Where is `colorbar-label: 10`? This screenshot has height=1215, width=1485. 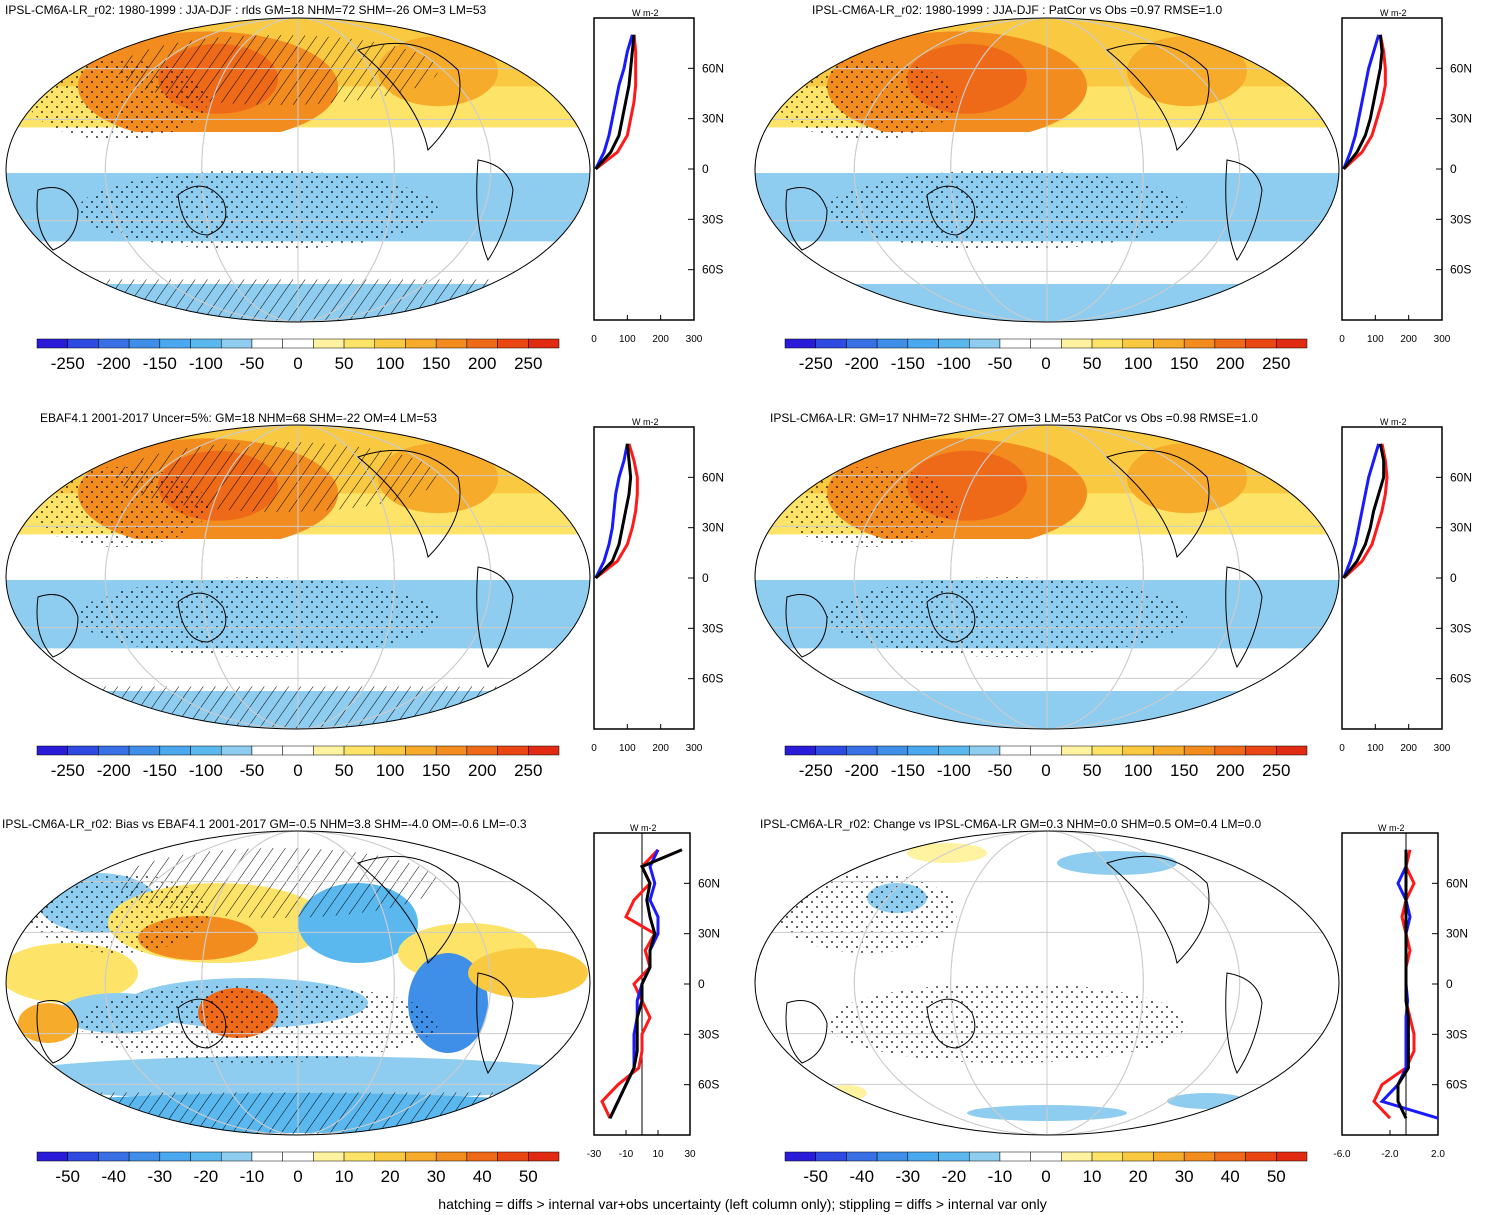
colorbar-label: 10 is located at coordinates (344, 1176).